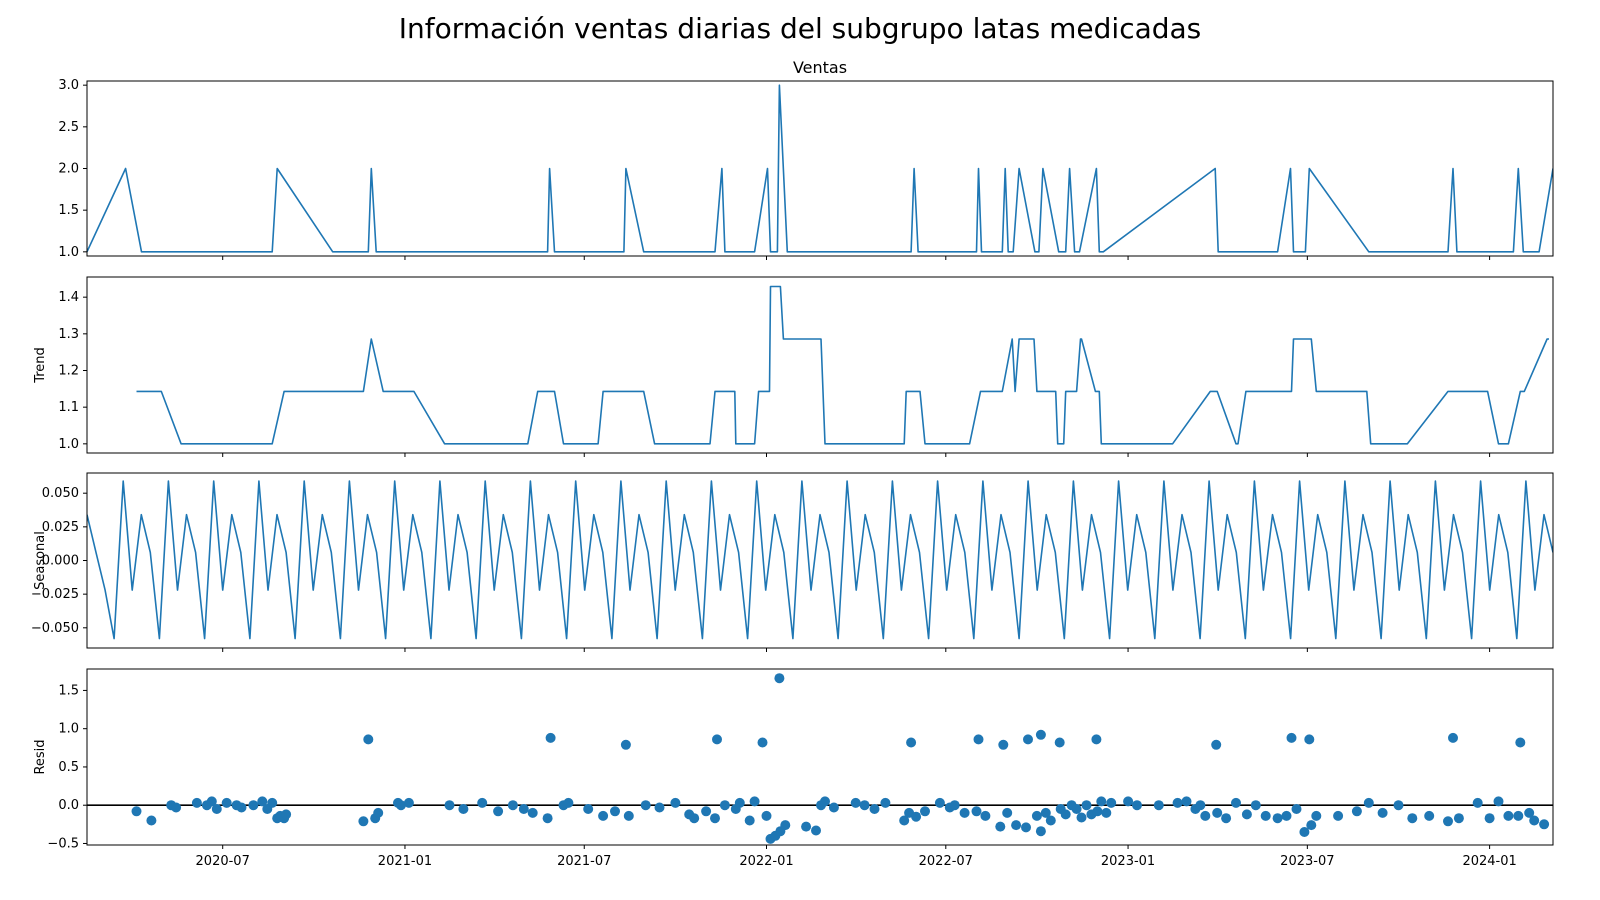  Describe the element at coordinates (68, 767) in the screenshot. I see `y-tick-label: 0.5` at that location.